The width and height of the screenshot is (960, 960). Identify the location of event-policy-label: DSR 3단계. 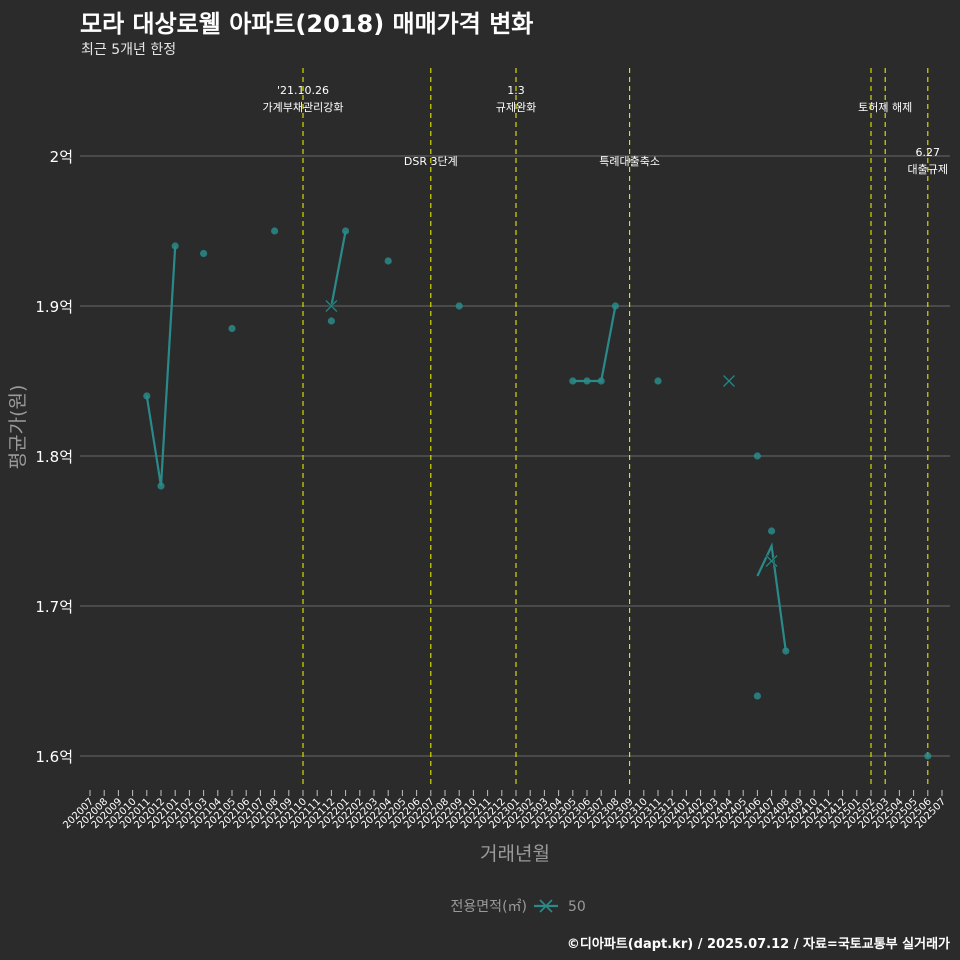
(431, 161).